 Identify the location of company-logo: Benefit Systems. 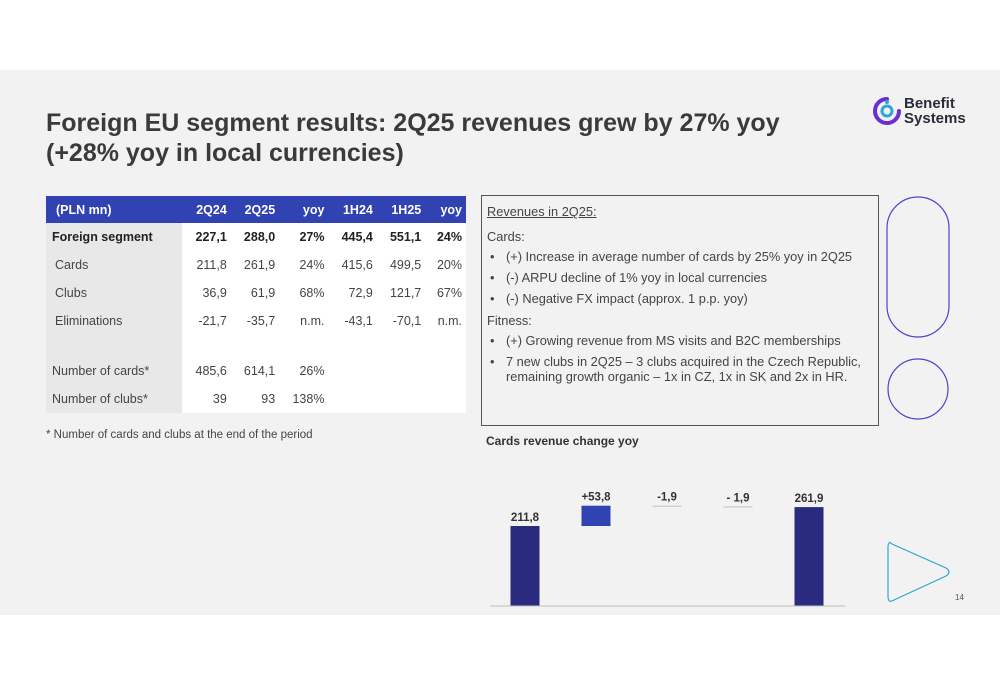
(922, 113).